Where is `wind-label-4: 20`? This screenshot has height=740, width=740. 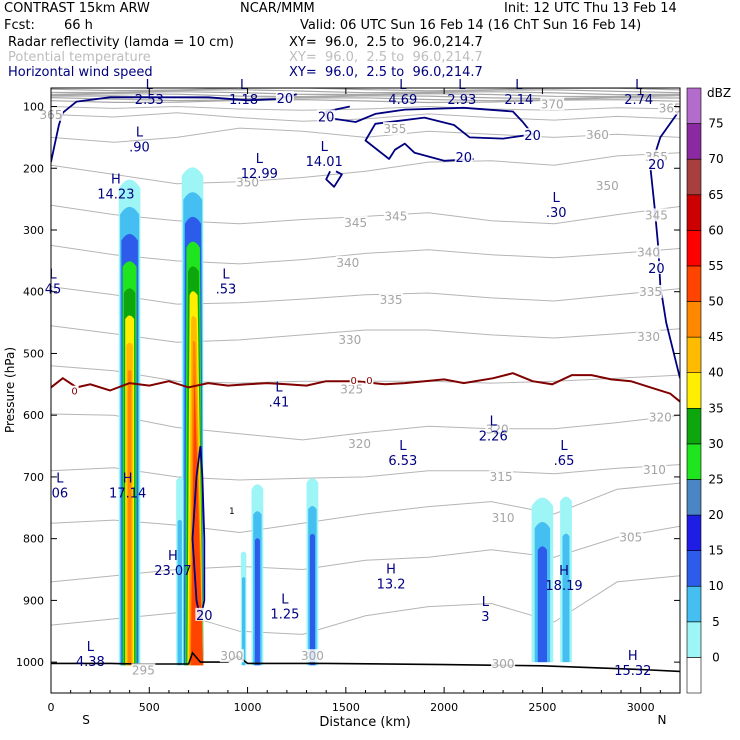 wind-label-4: 20 is located at coordinates (656, 165).